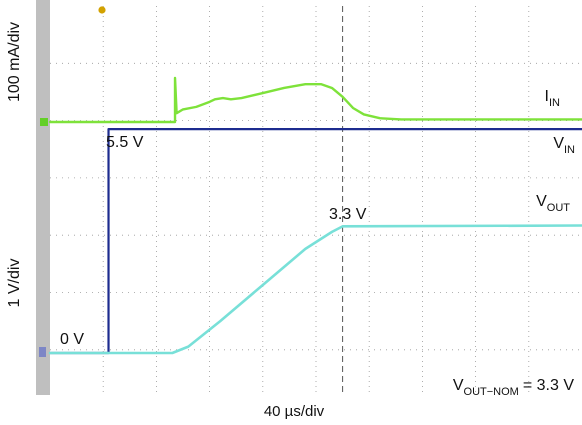  What do you see at coordinates (559, 208) in the screenshot?
I see `vout-label-sub: OUT` at bounding box center [559, 208].